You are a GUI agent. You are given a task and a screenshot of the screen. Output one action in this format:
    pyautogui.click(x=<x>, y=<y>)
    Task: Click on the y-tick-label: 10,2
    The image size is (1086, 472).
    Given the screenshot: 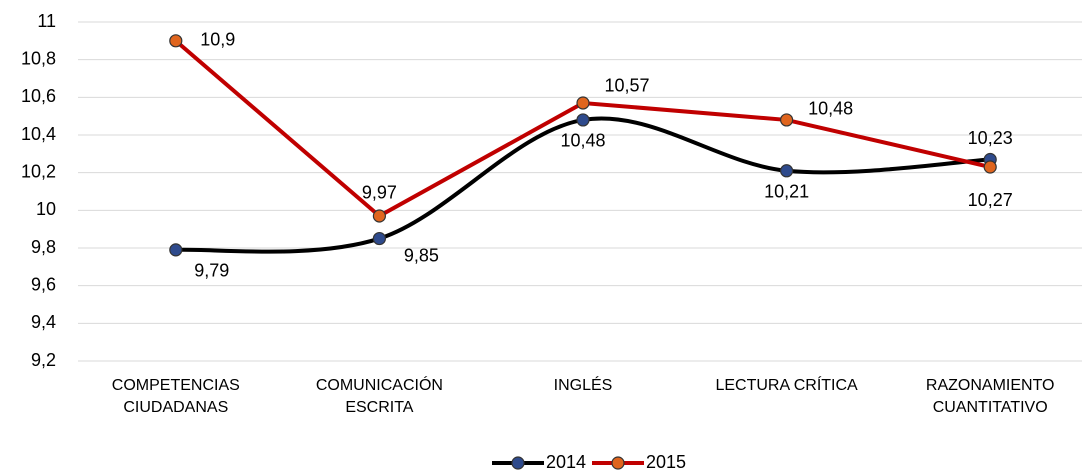 What is the action you would take?
    pyautogui.click(x=38, y=171)
    